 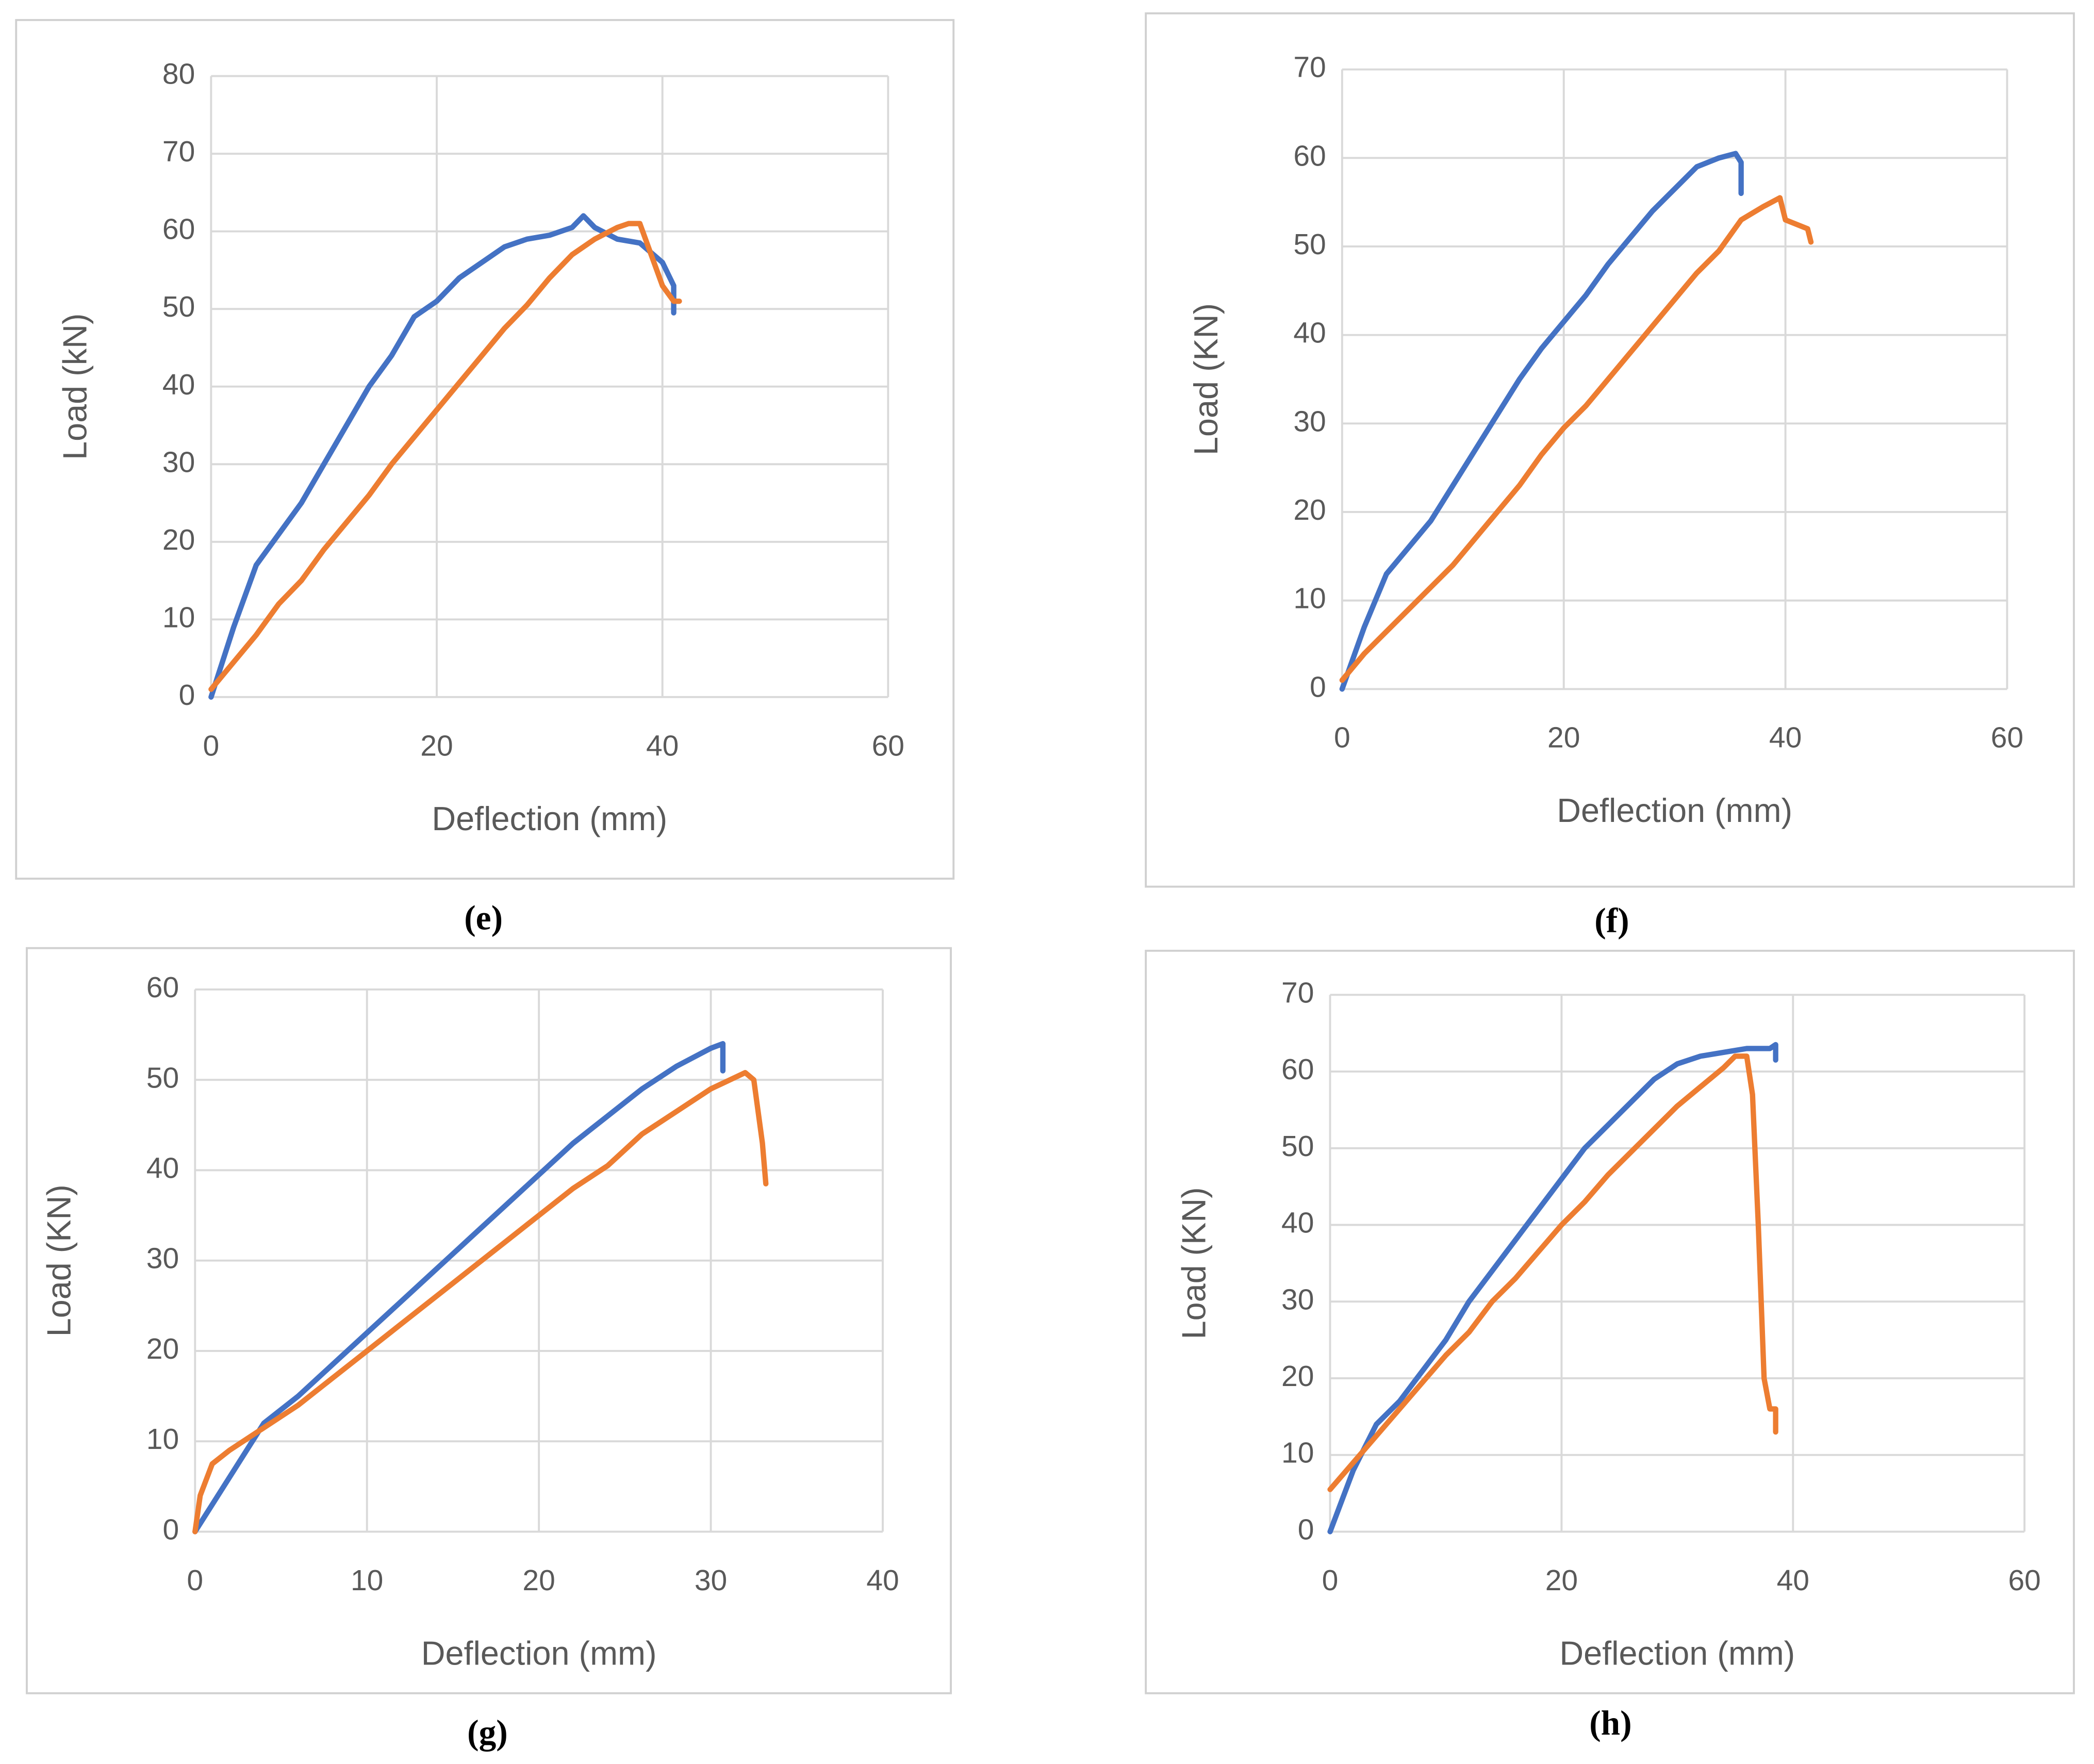 I want to click on y-axis-label: Load (kN), so click(x=74, y=387).